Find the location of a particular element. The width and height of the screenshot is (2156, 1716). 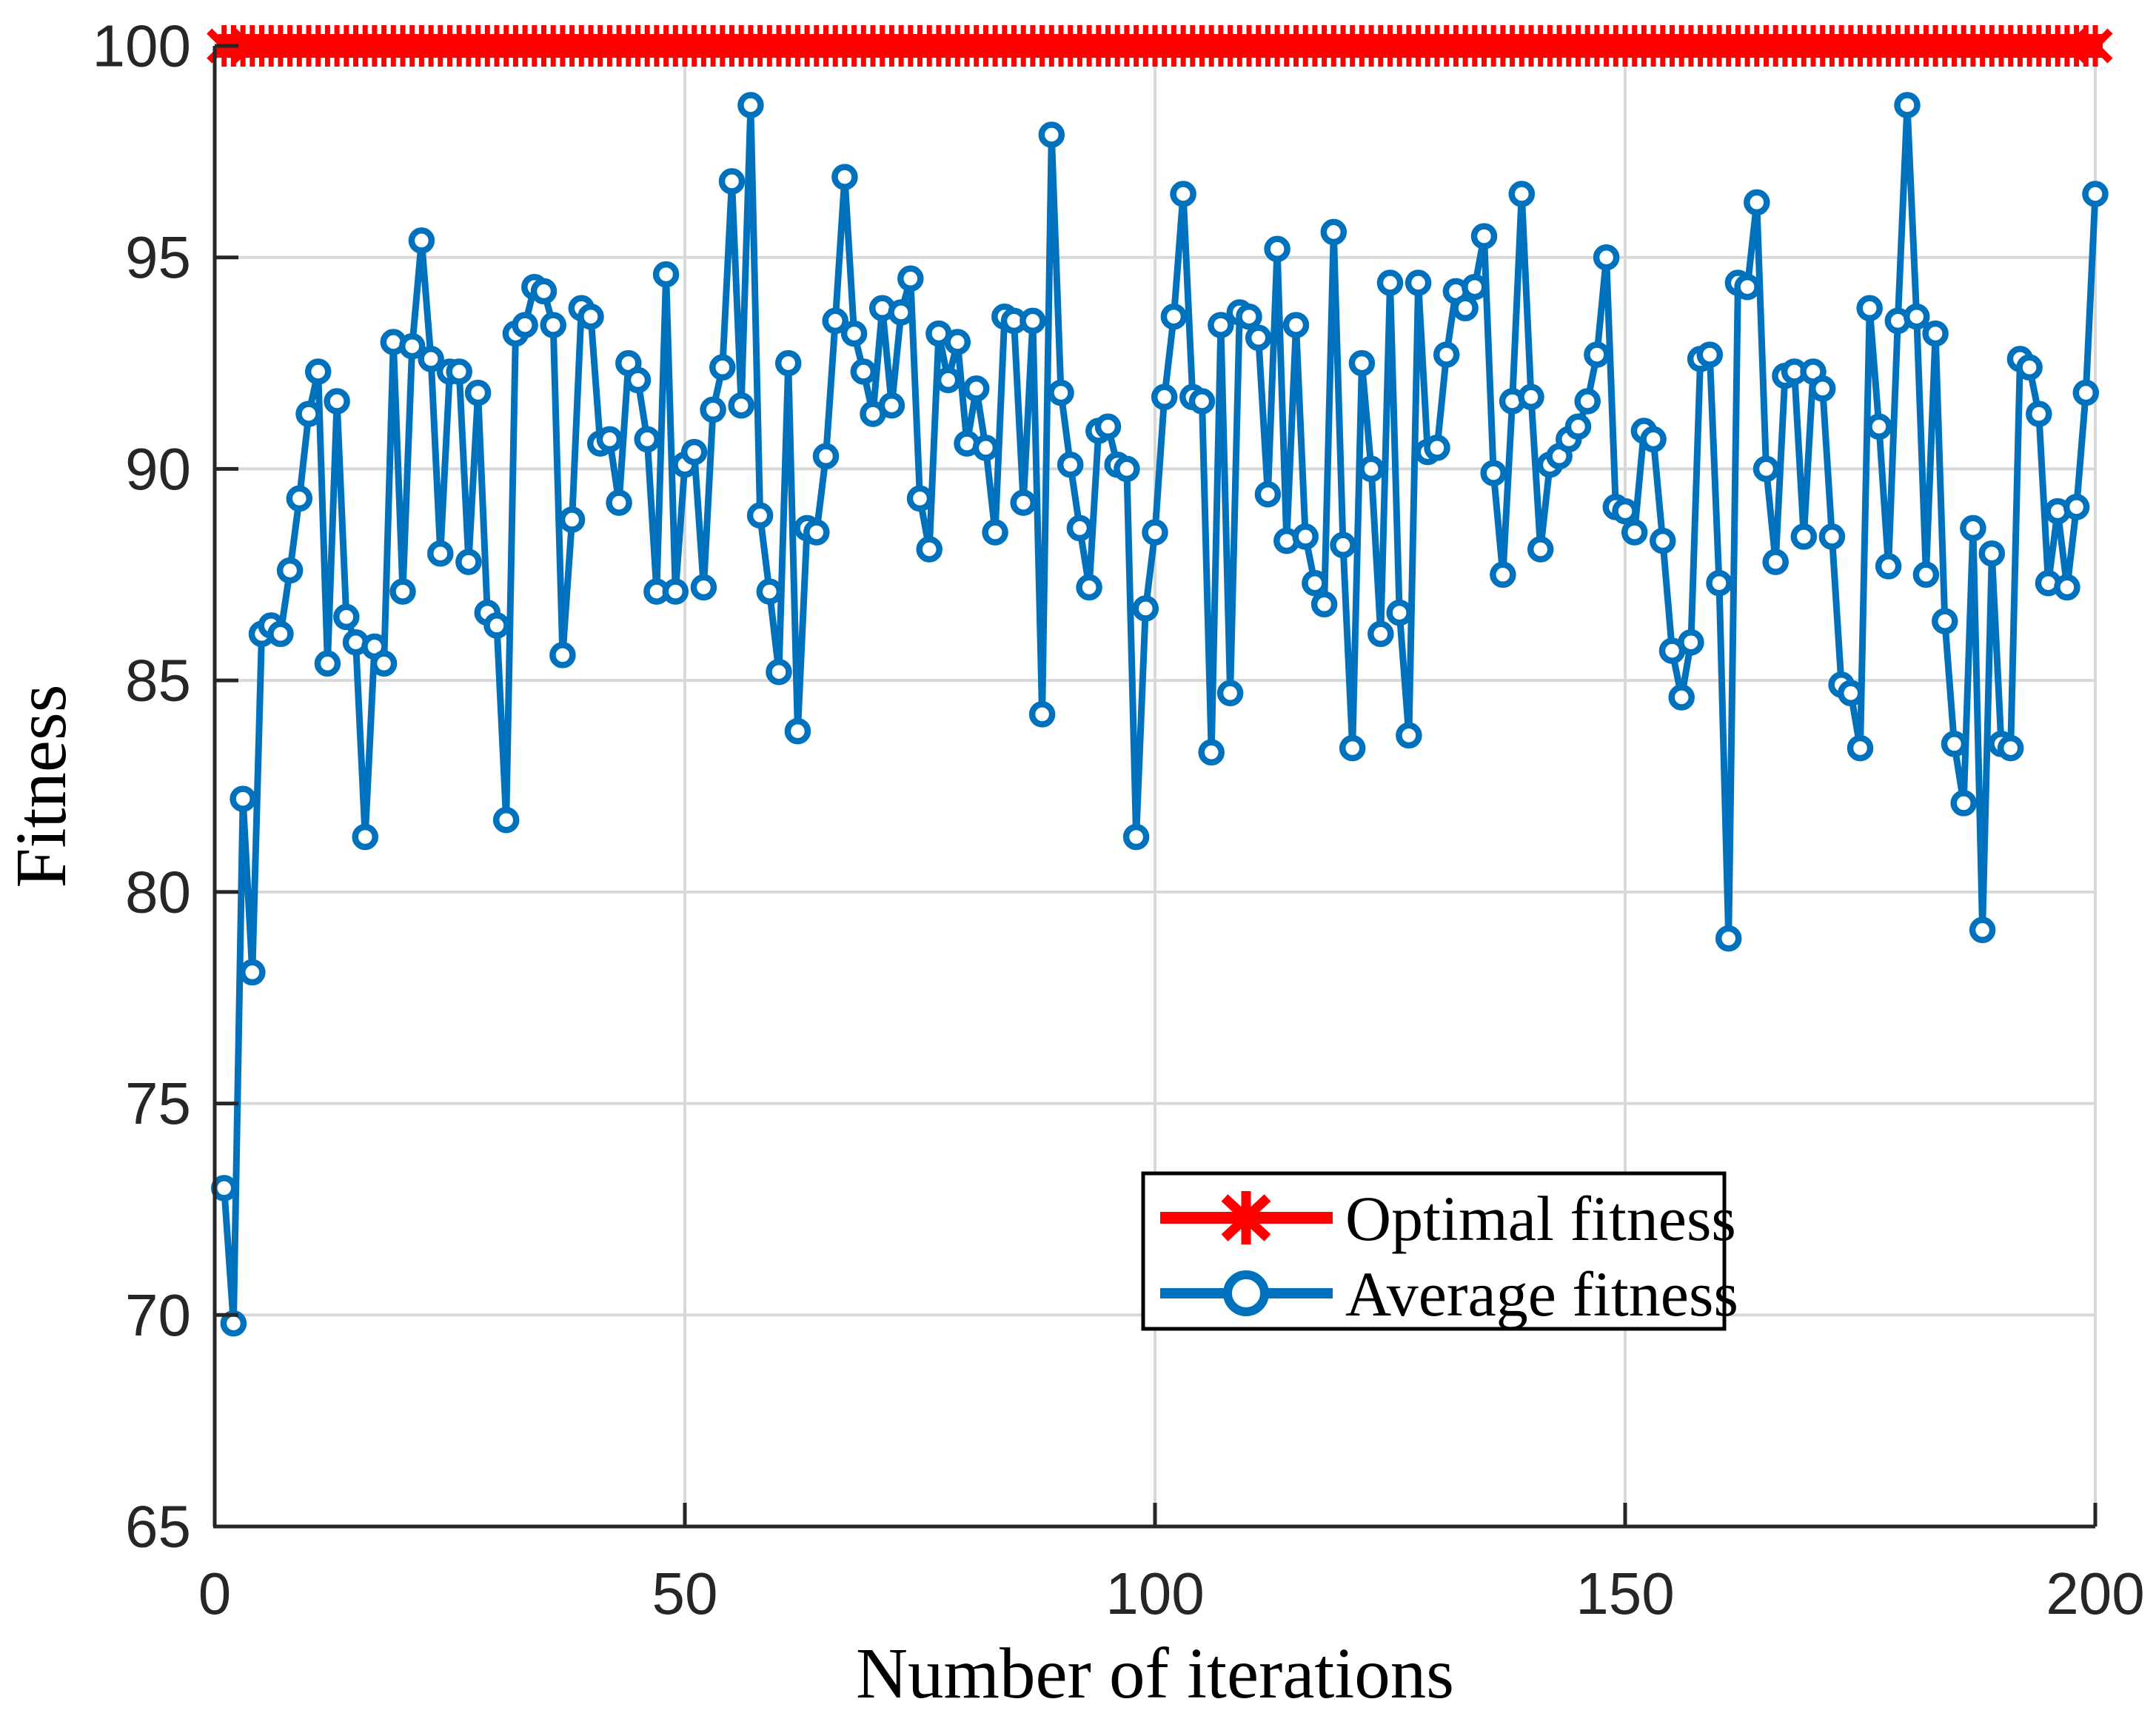

x-tick-label: 50 is located at coordinates (685, 1593).